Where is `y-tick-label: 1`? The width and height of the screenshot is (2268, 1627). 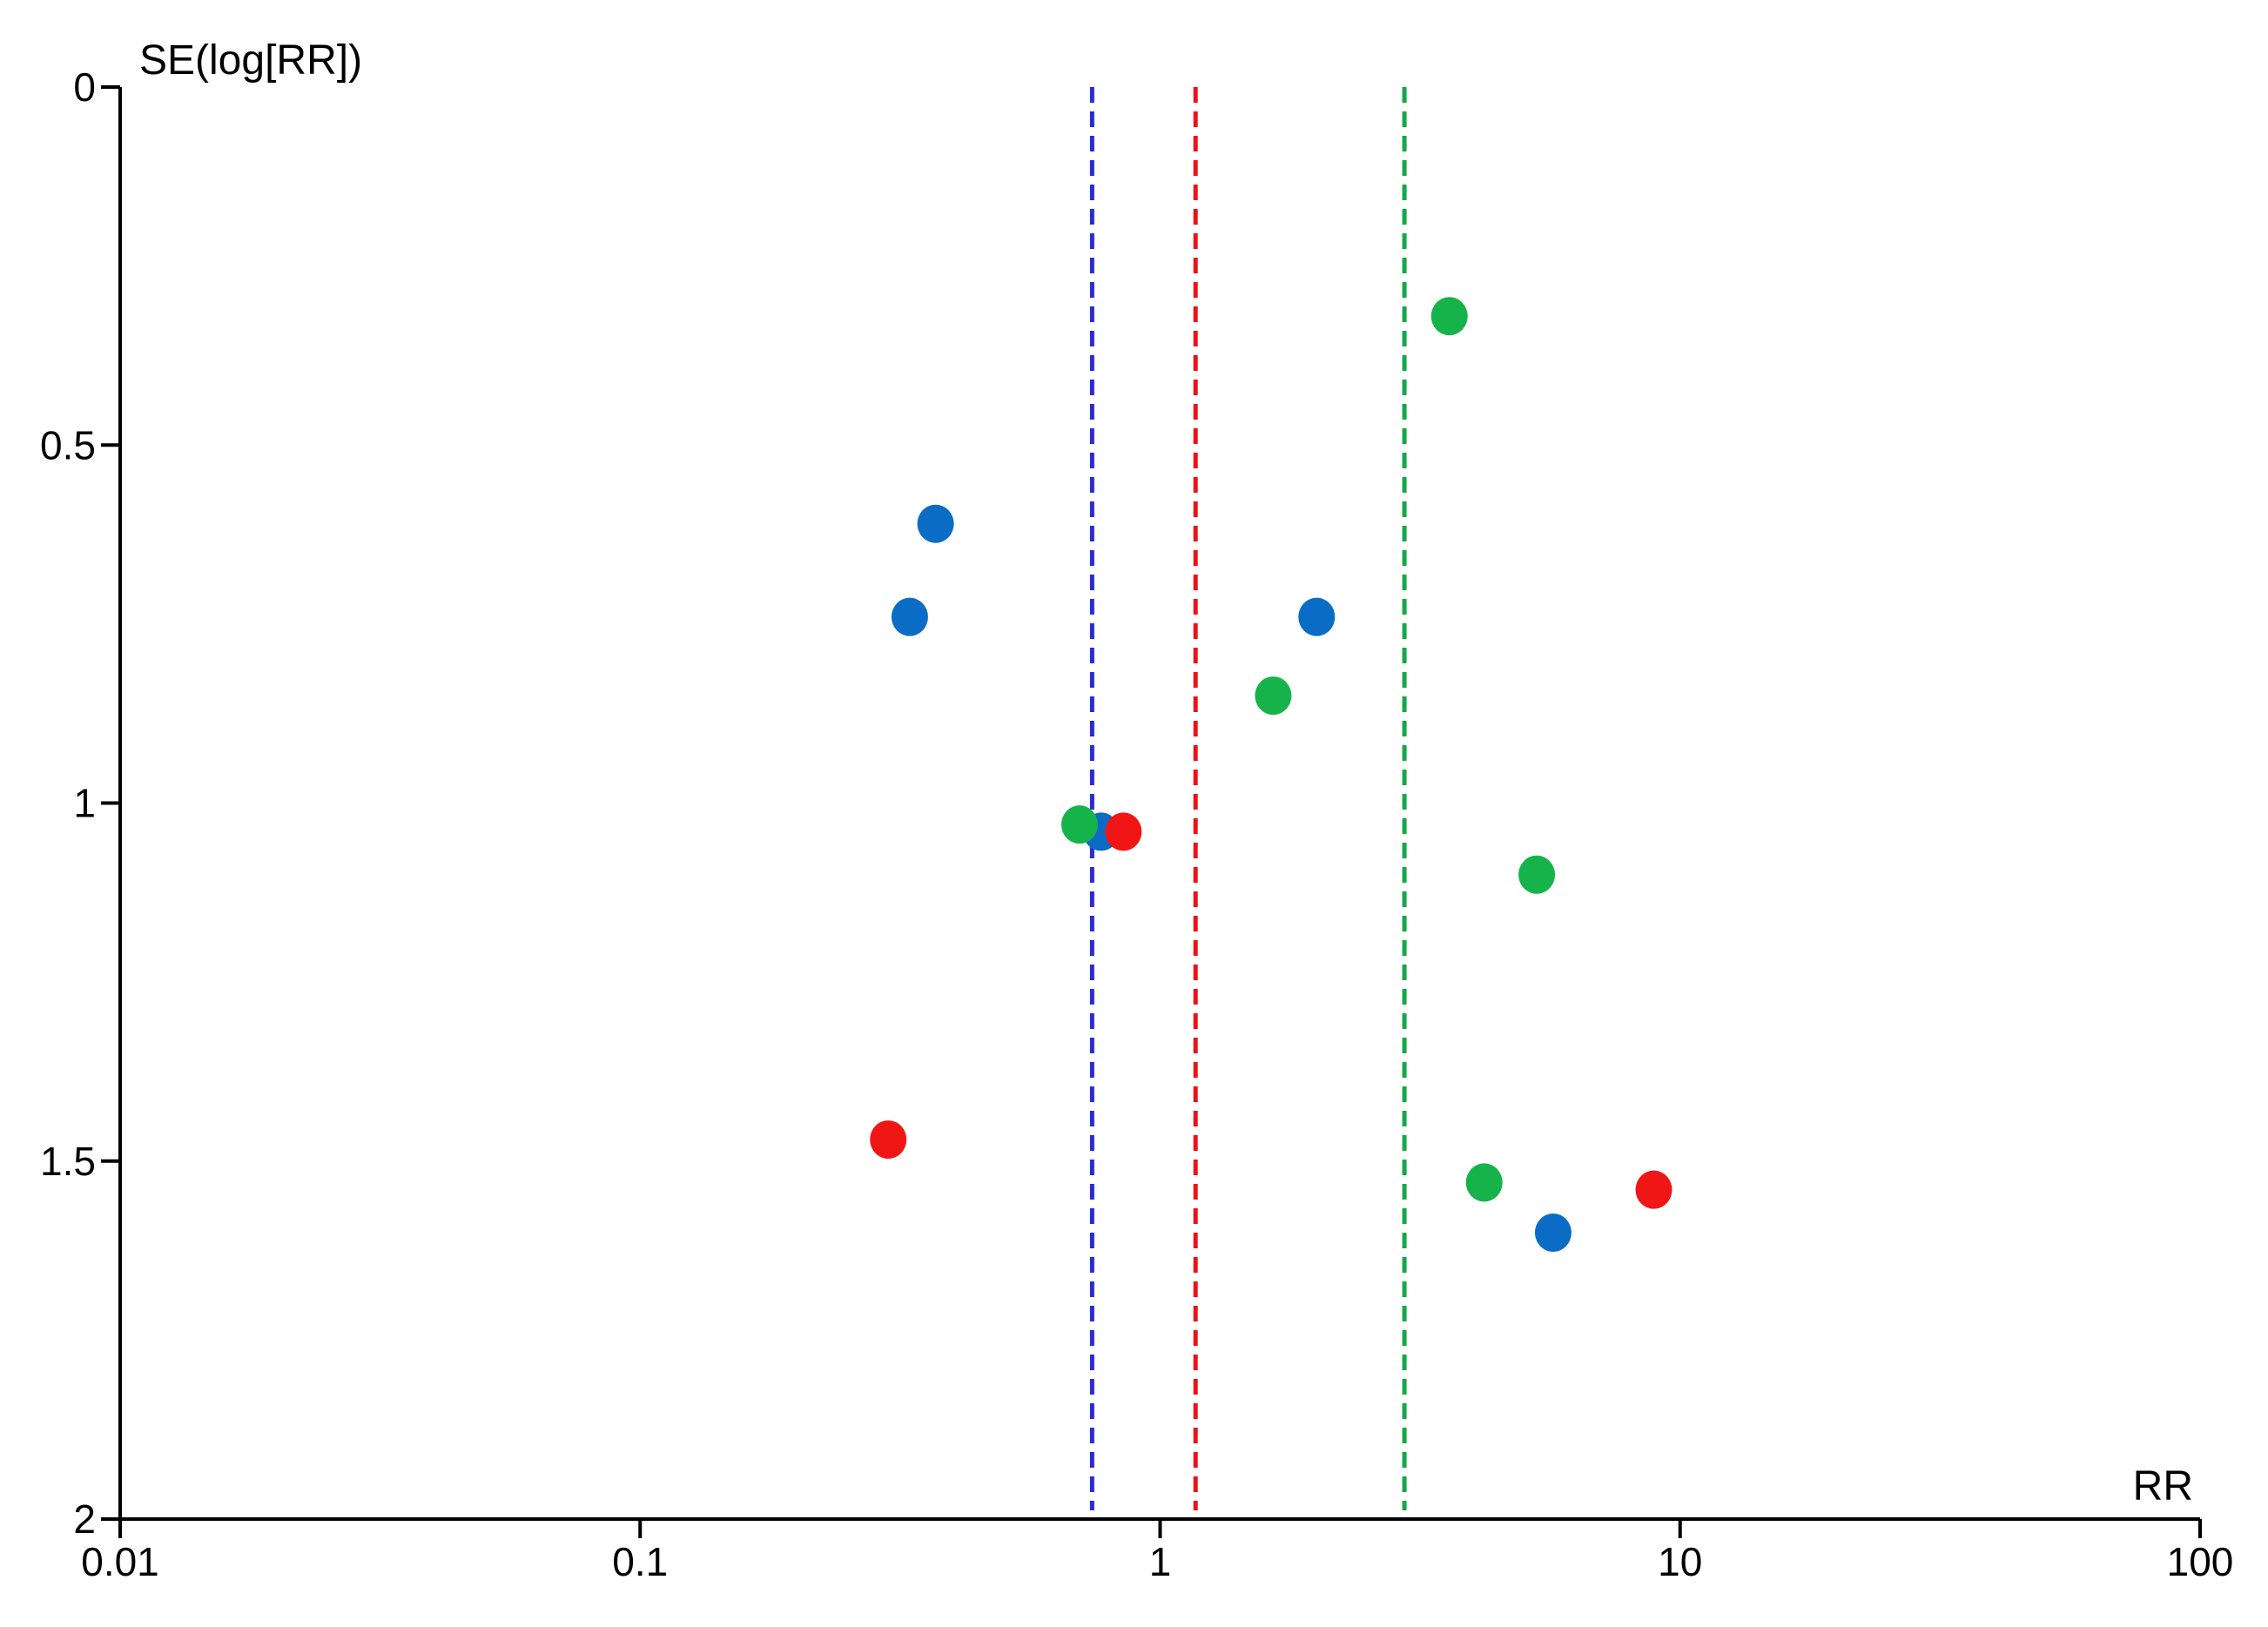 y-tick-label: 1 is located at coordinates (85, 803).